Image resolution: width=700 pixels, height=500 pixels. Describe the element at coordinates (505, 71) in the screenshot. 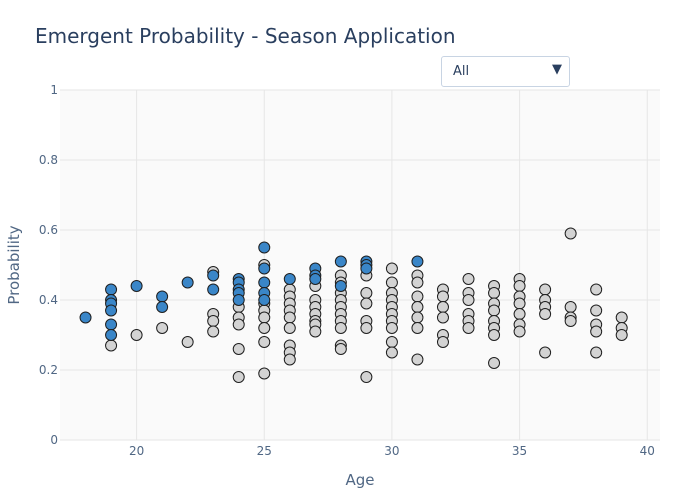

I see `season-filter-dropdown: All ▼` at that location.